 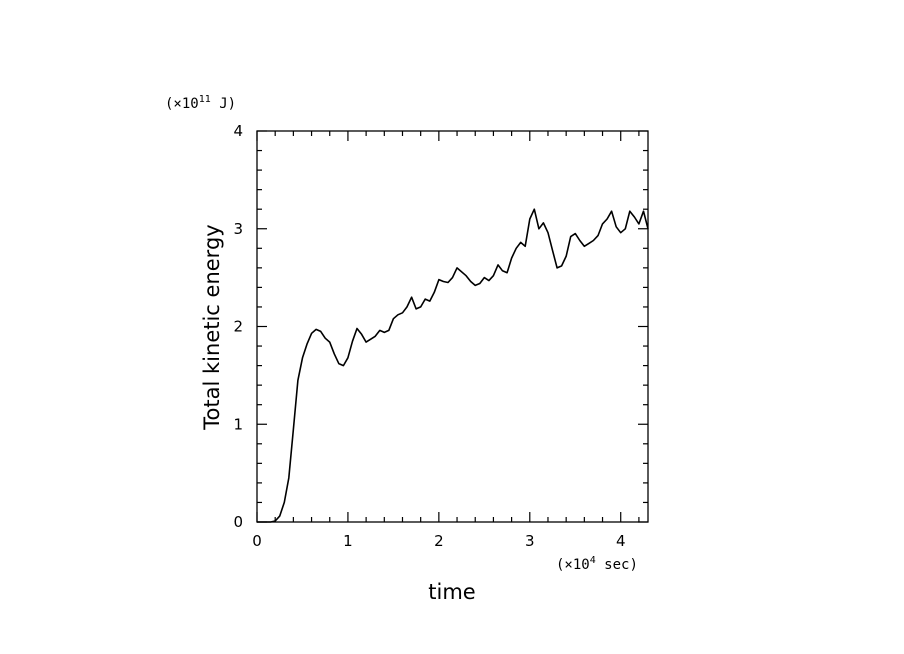 What do you see at coordinates (238, 131) in the screenshot?
I see `y-tick-label: 4` at bounding box center [238, 131].